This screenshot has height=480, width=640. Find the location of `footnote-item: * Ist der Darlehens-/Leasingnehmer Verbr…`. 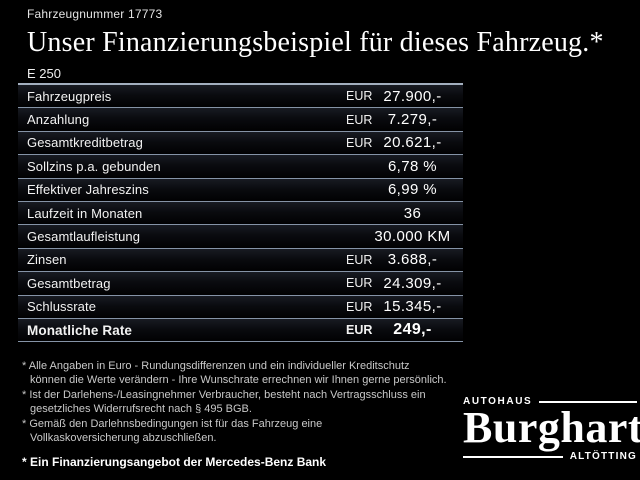

footnote-item: * Ist der Darlehens-/Leasingnehmer Verbr… is located at coordinates (224, 402).